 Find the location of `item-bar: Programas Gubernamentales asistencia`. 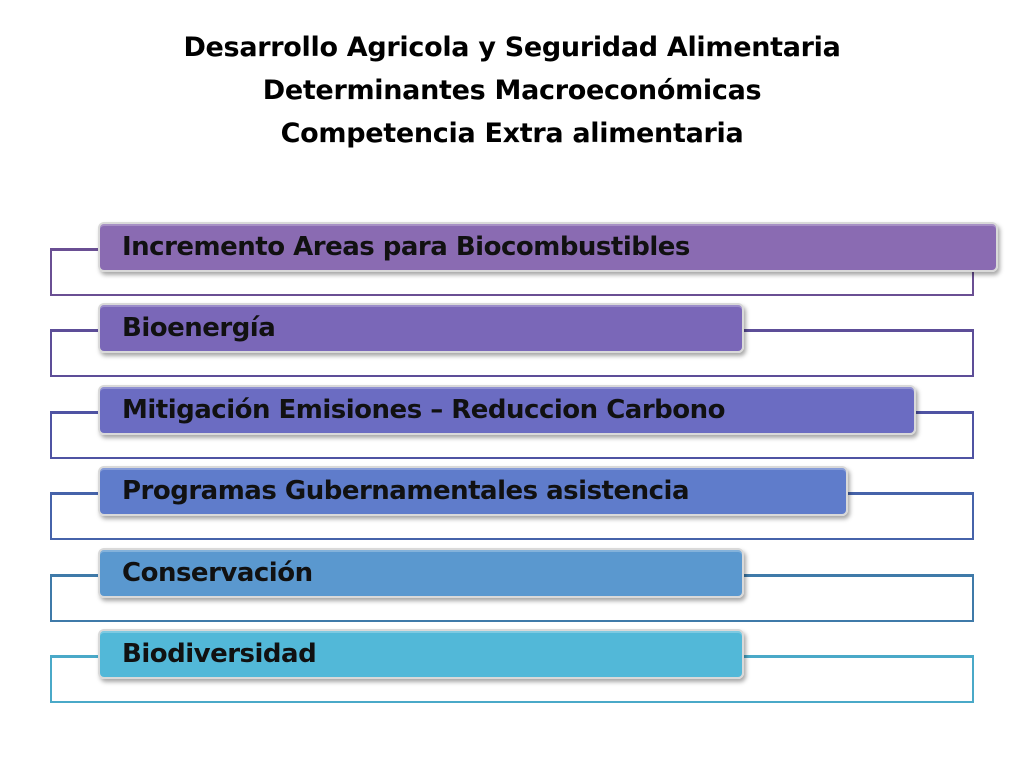

item-bar: Programas Gubernamentales asistencia is located at coordinates (473, 491).